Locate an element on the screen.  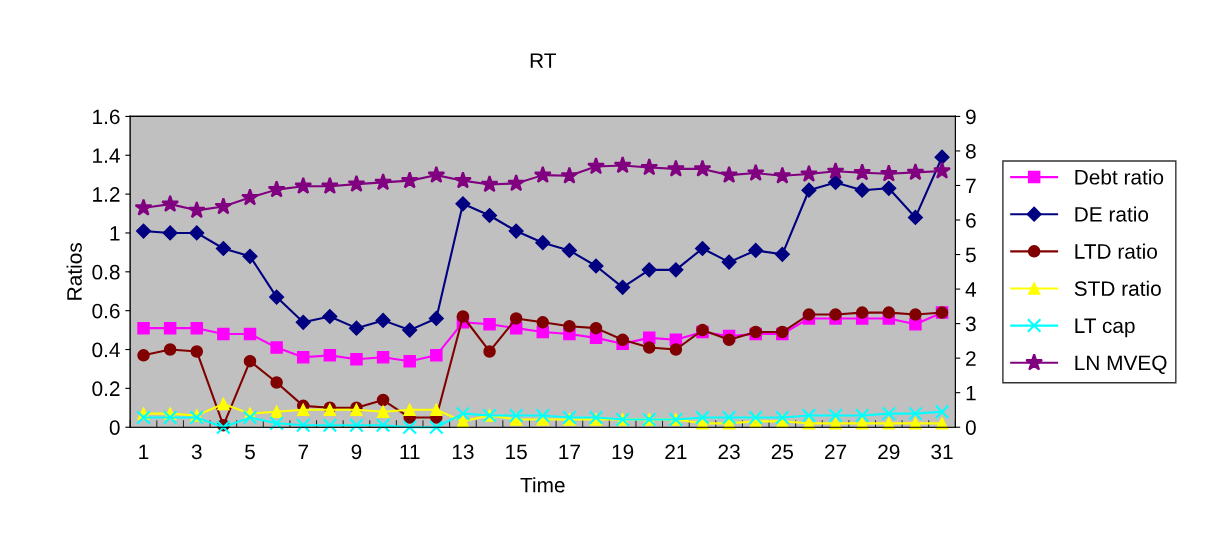
legend-label: STD ratio is located at coordinates (1117, 288).